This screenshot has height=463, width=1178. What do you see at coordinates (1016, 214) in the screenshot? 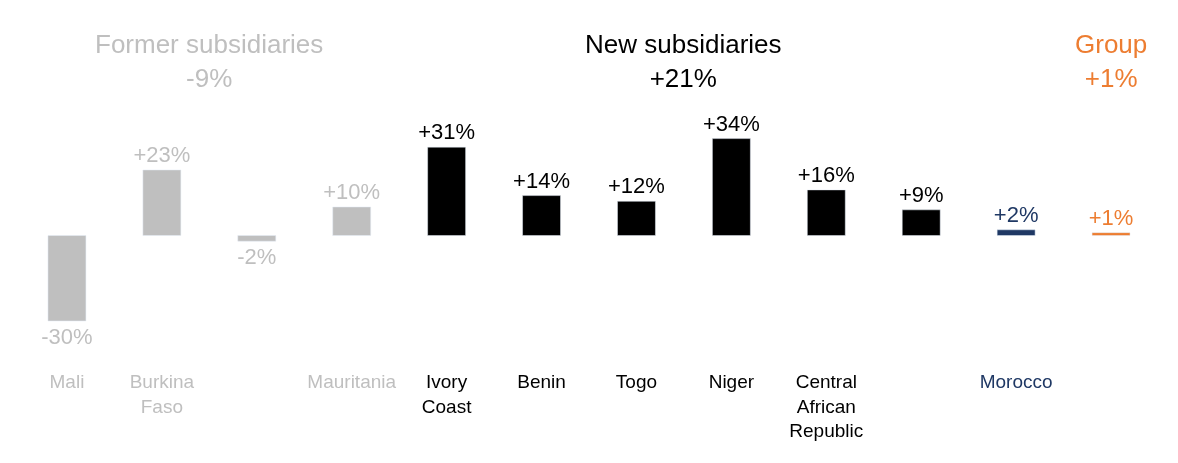
I see `data-label: +2%` at bounding box center [1016, 214].